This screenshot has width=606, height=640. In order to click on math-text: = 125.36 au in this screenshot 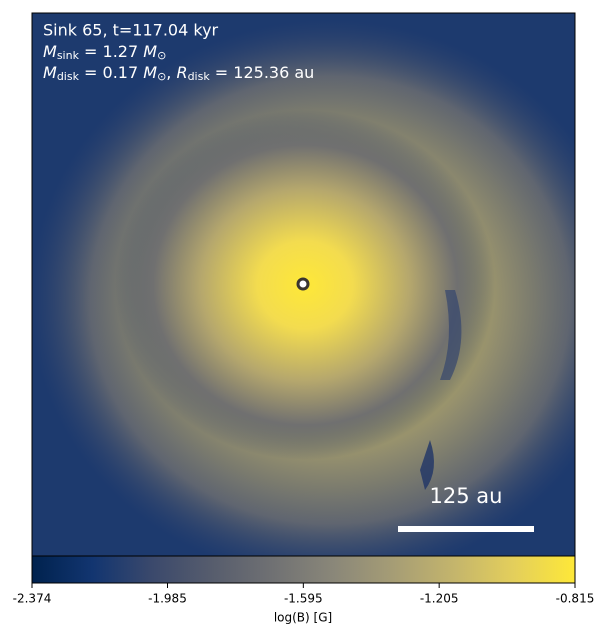, I will do `click(262, 72)`.